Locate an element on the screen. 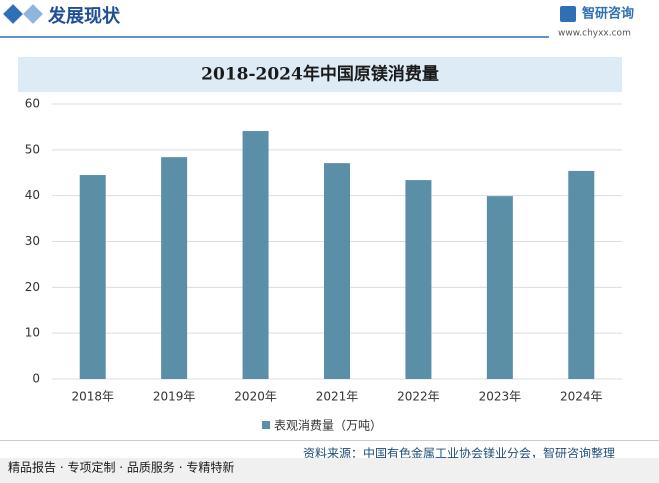 The width and height of the screenshot is (659, 483). logo-url: www.chyxx.com is located at coordinates (594, 34).